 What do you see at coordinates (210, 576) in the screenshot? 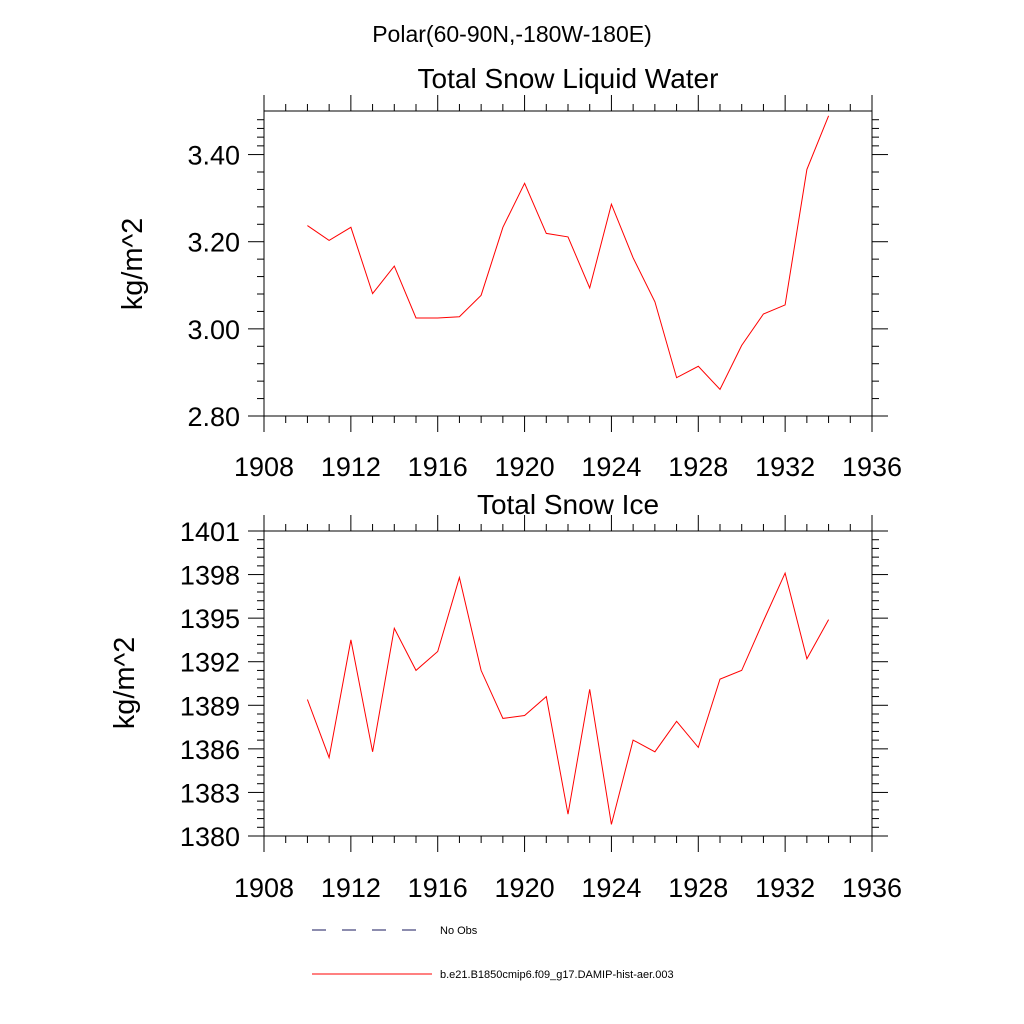
I see `y-tick-label: 1398` at bounding box center [210, 576].